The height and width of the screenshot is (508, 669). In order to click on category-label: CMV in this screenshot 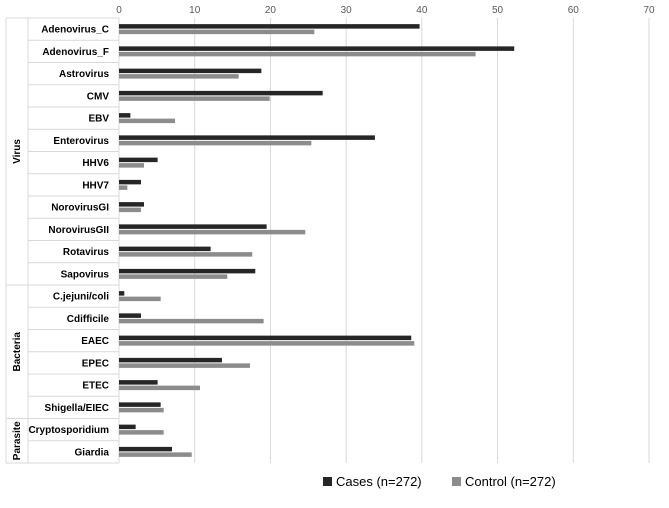, I will do `click(98, 96)`.